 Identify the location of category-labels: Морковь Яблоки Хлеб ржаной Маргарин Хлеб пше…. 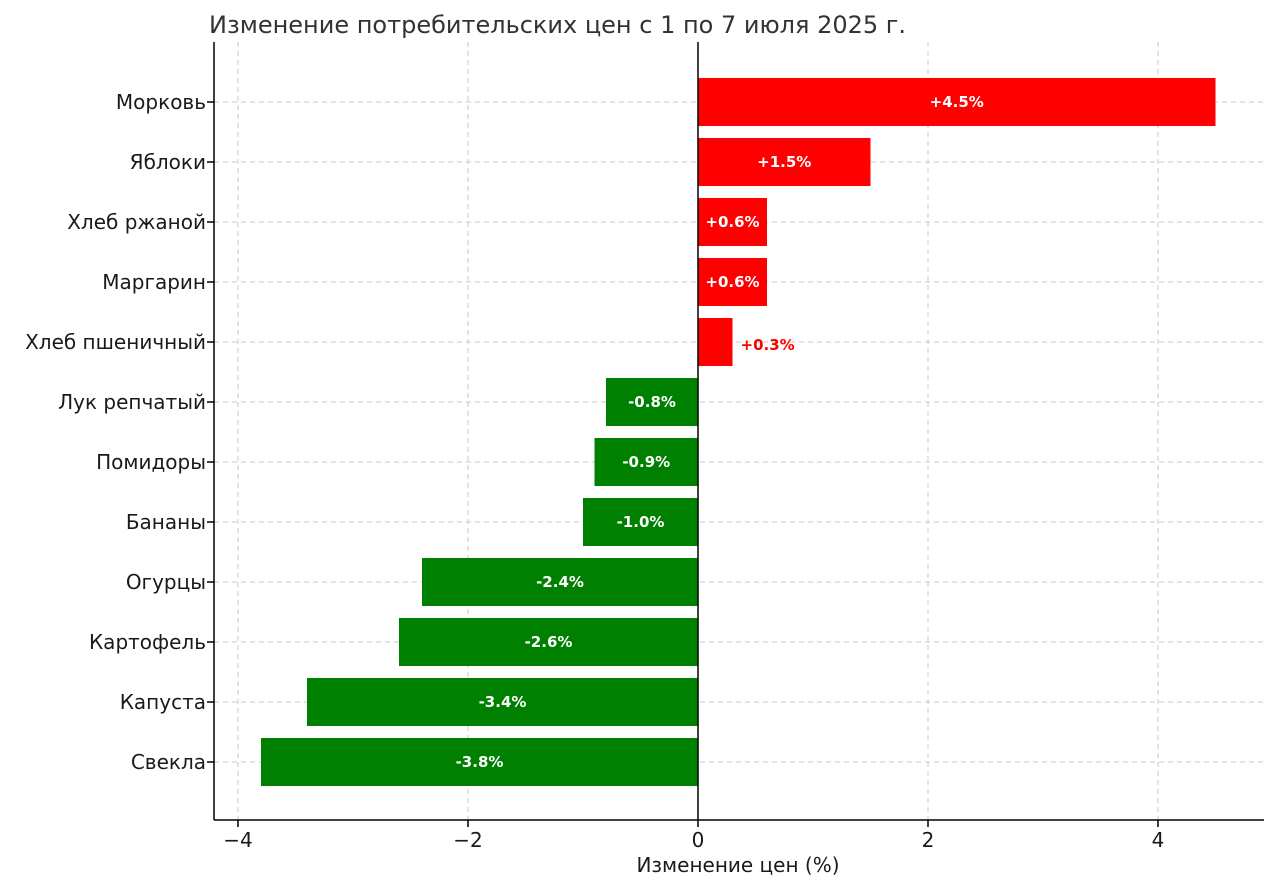
(115, 432).